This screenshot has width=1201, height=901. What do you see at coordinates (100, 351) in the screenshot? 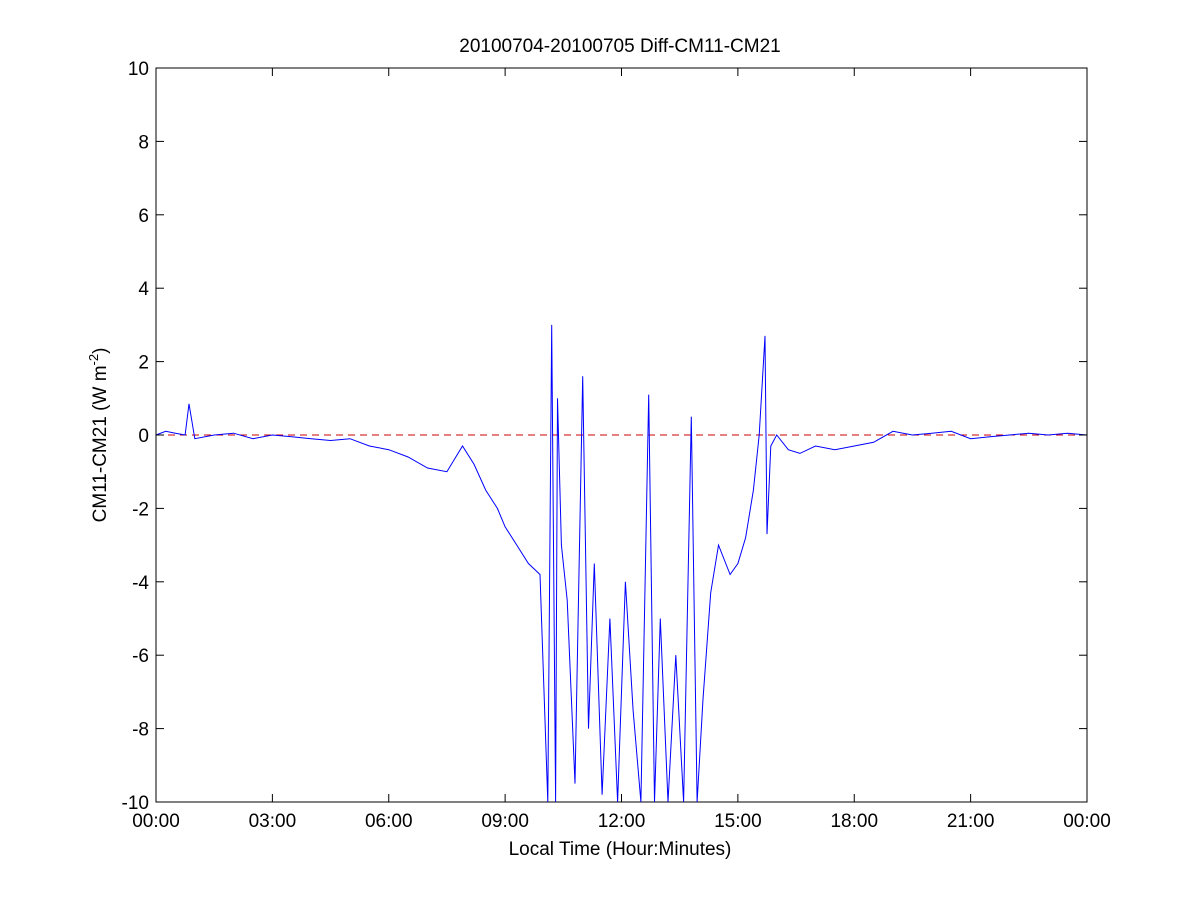
I see `y-axis-label-close: )` at bounding box center [100, 351].